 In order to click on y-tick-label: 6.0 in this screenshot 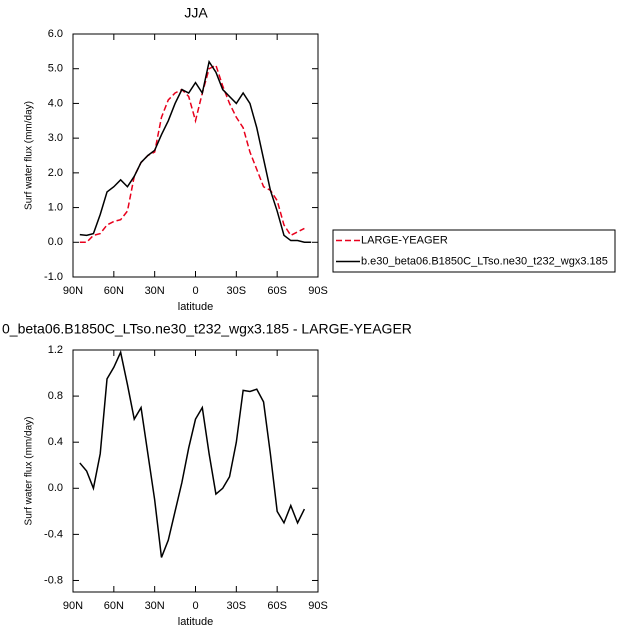, I will do `click(55, 34)`.